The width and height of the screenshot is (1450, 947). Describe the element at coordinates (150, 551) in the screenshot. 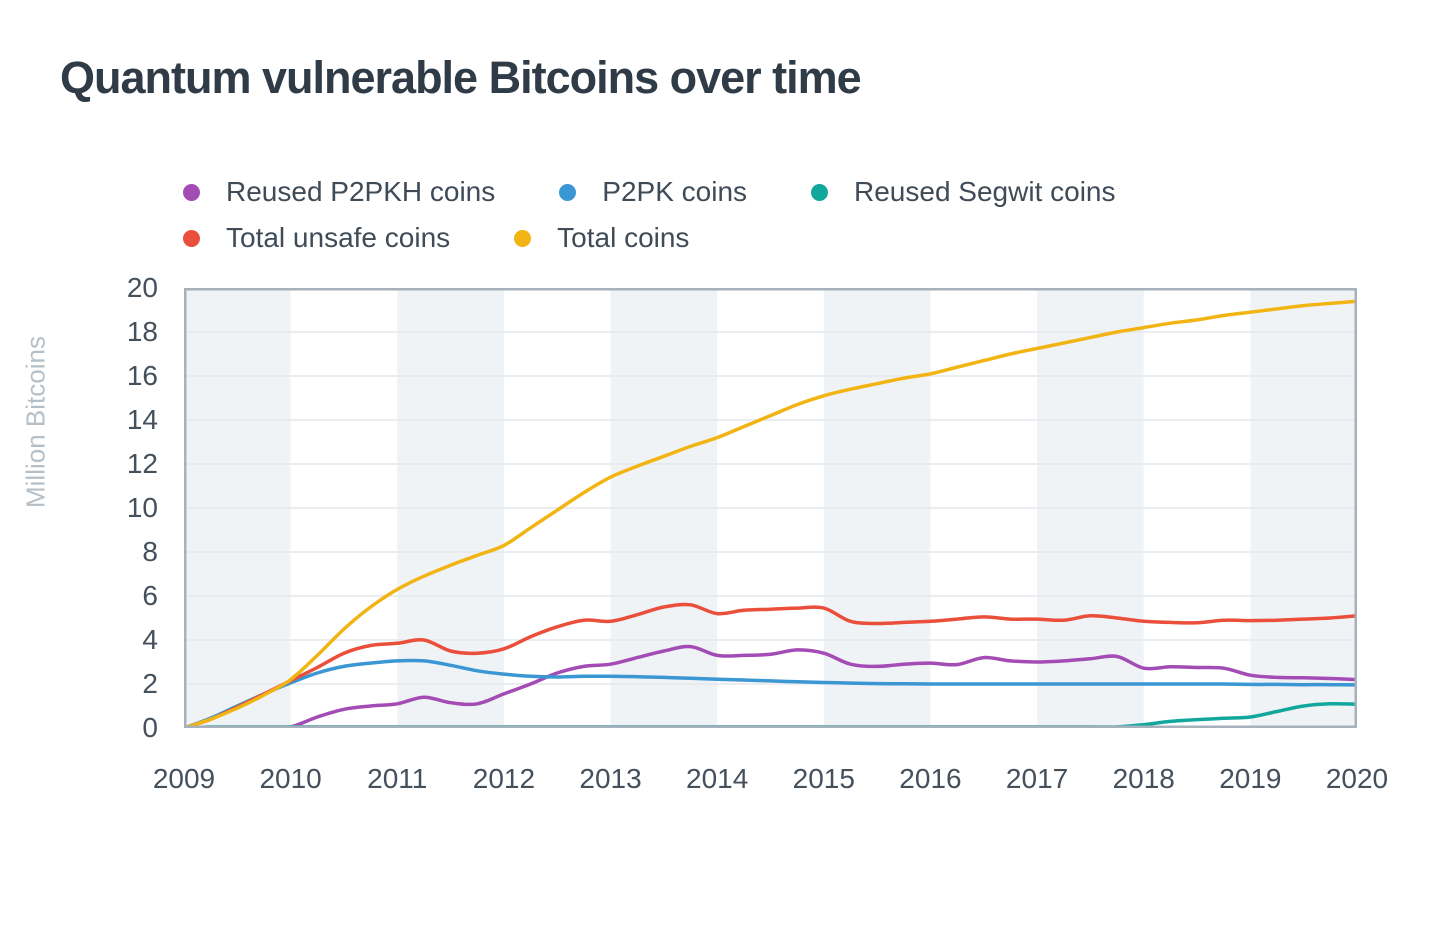

I see `y-tick-label: 8` at that location.